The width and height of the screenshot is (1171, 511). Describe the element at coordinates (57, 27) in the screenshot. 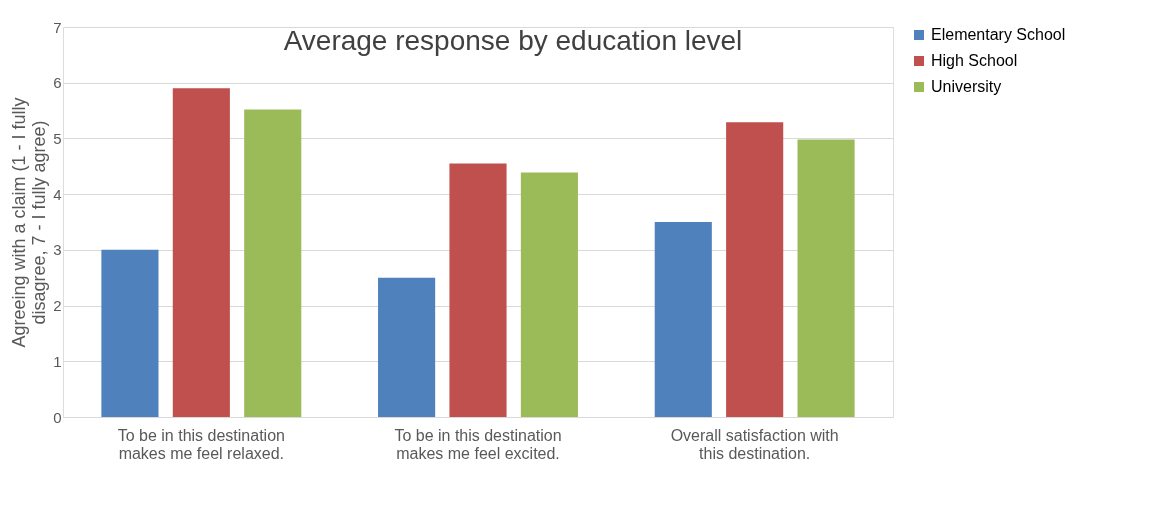

I see `y-tick-label: 7` at that location.